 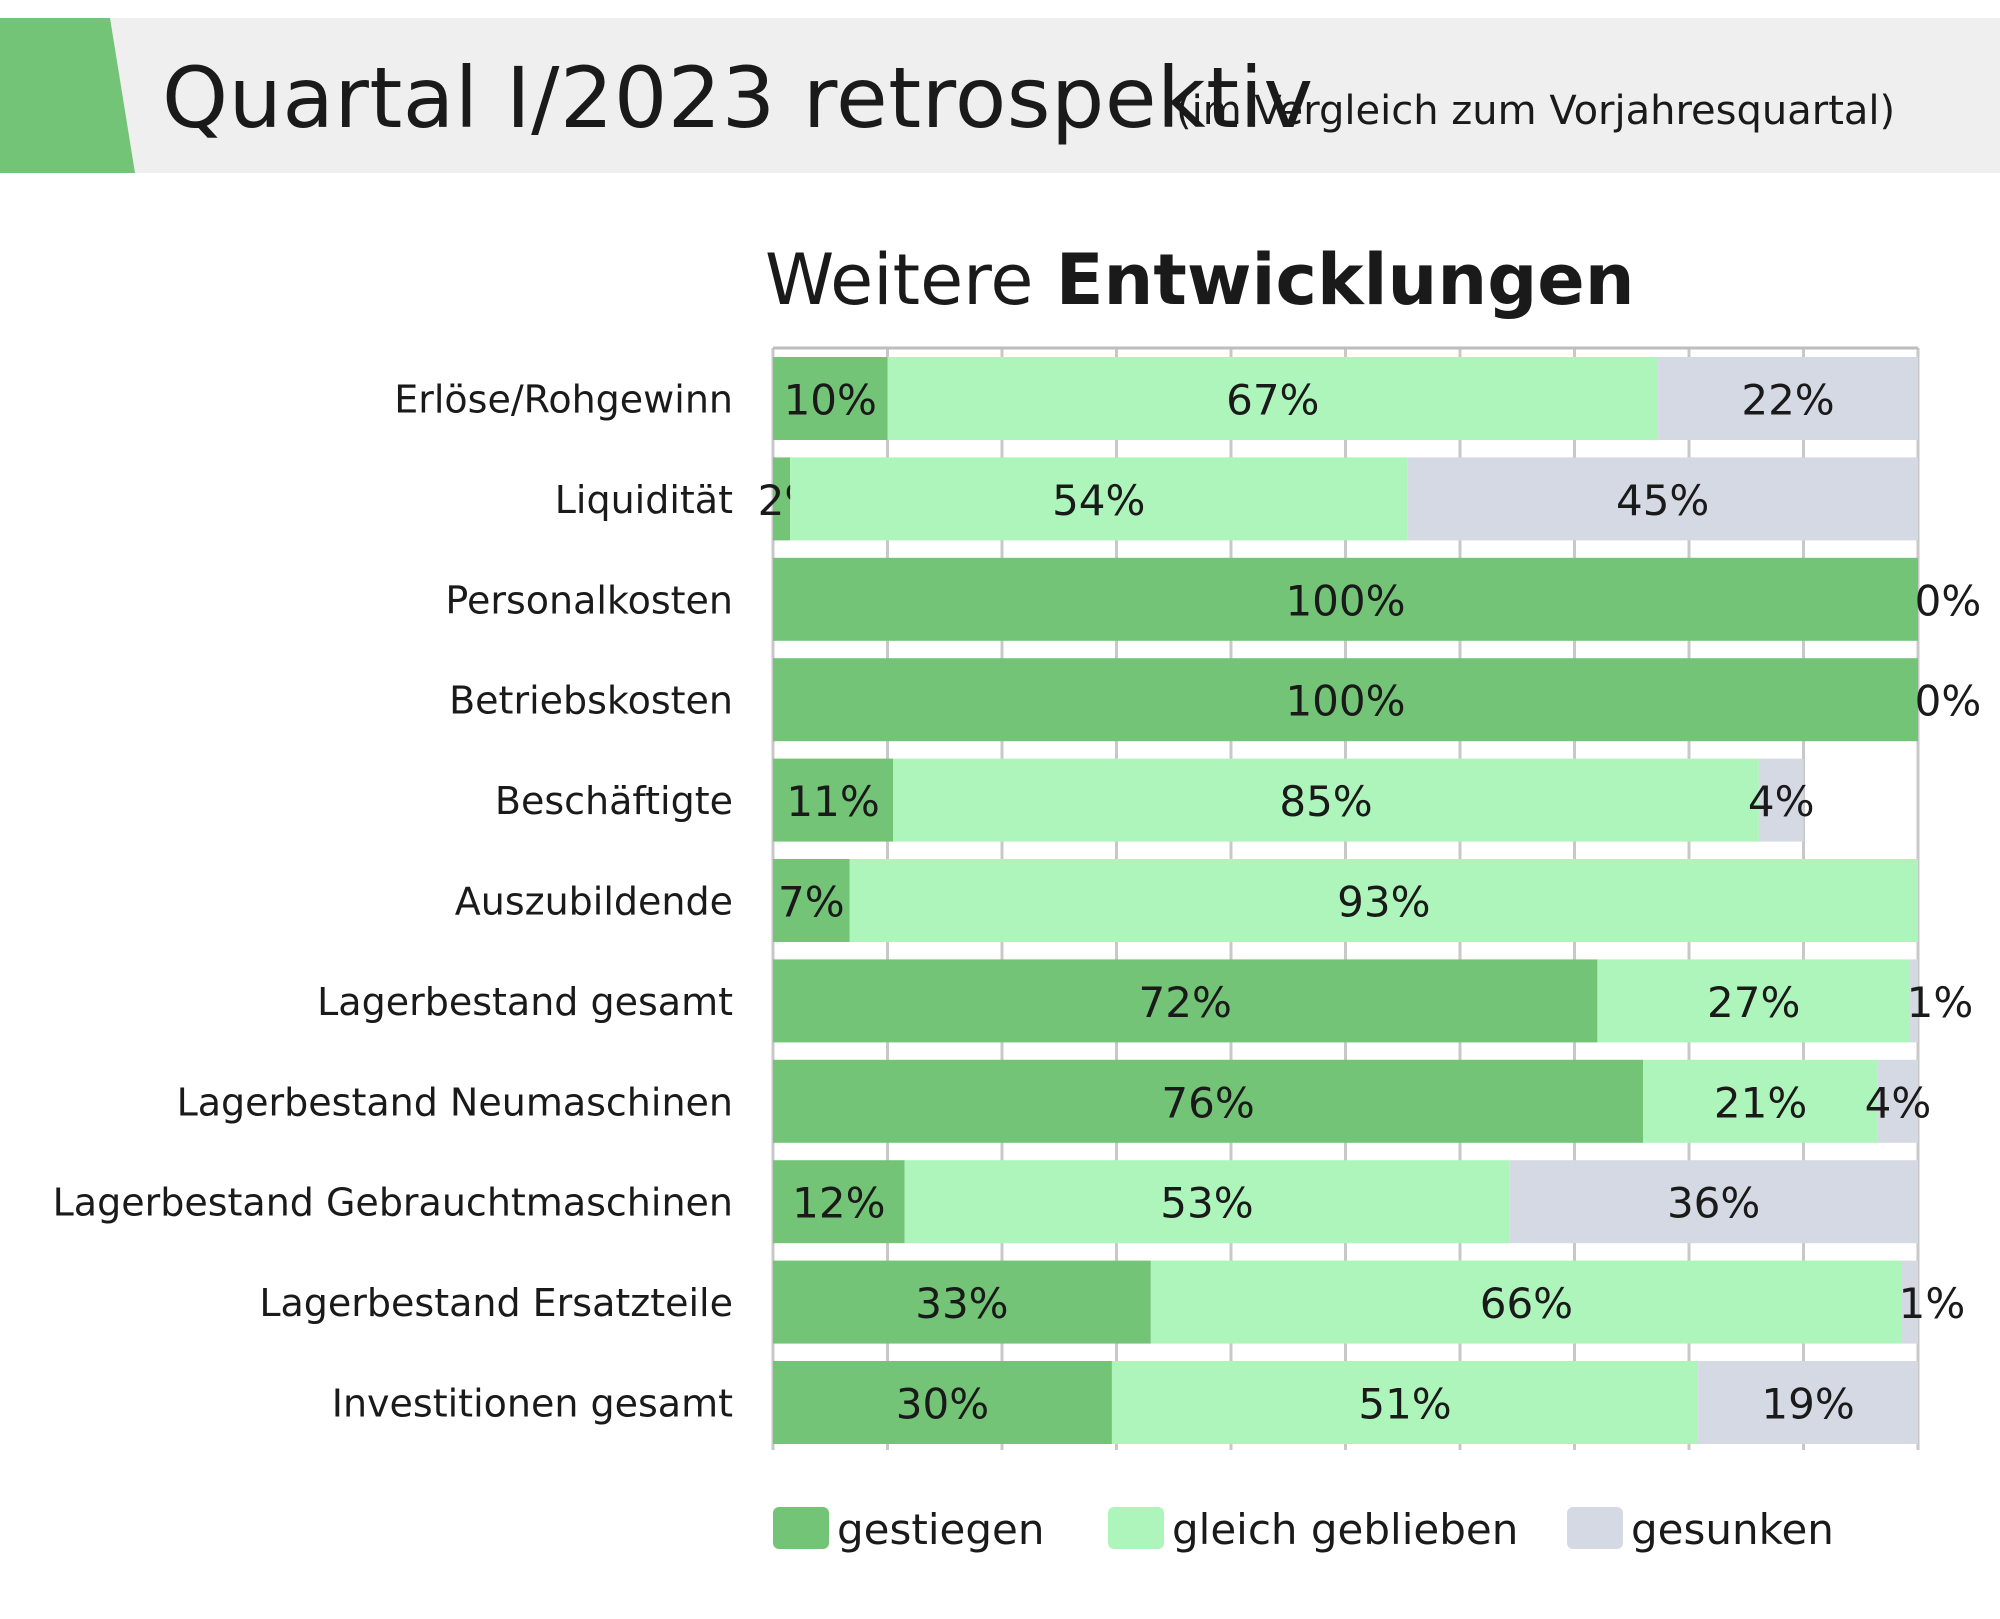 What do you see at coordinates (1345, 280) in the screenshot?
I see `chart-title-bold: Entwicklungen` at bounding box center [1345, 280].